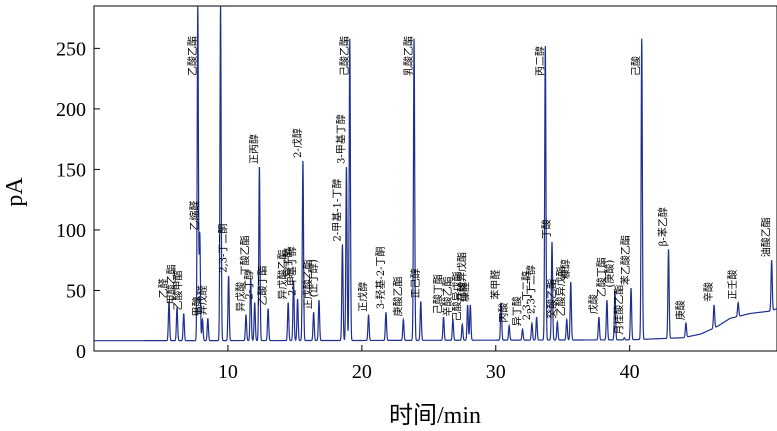 The image size is (777, 431). I want to click on peak-label: 异戊酸乙酯, so click(282, 275).